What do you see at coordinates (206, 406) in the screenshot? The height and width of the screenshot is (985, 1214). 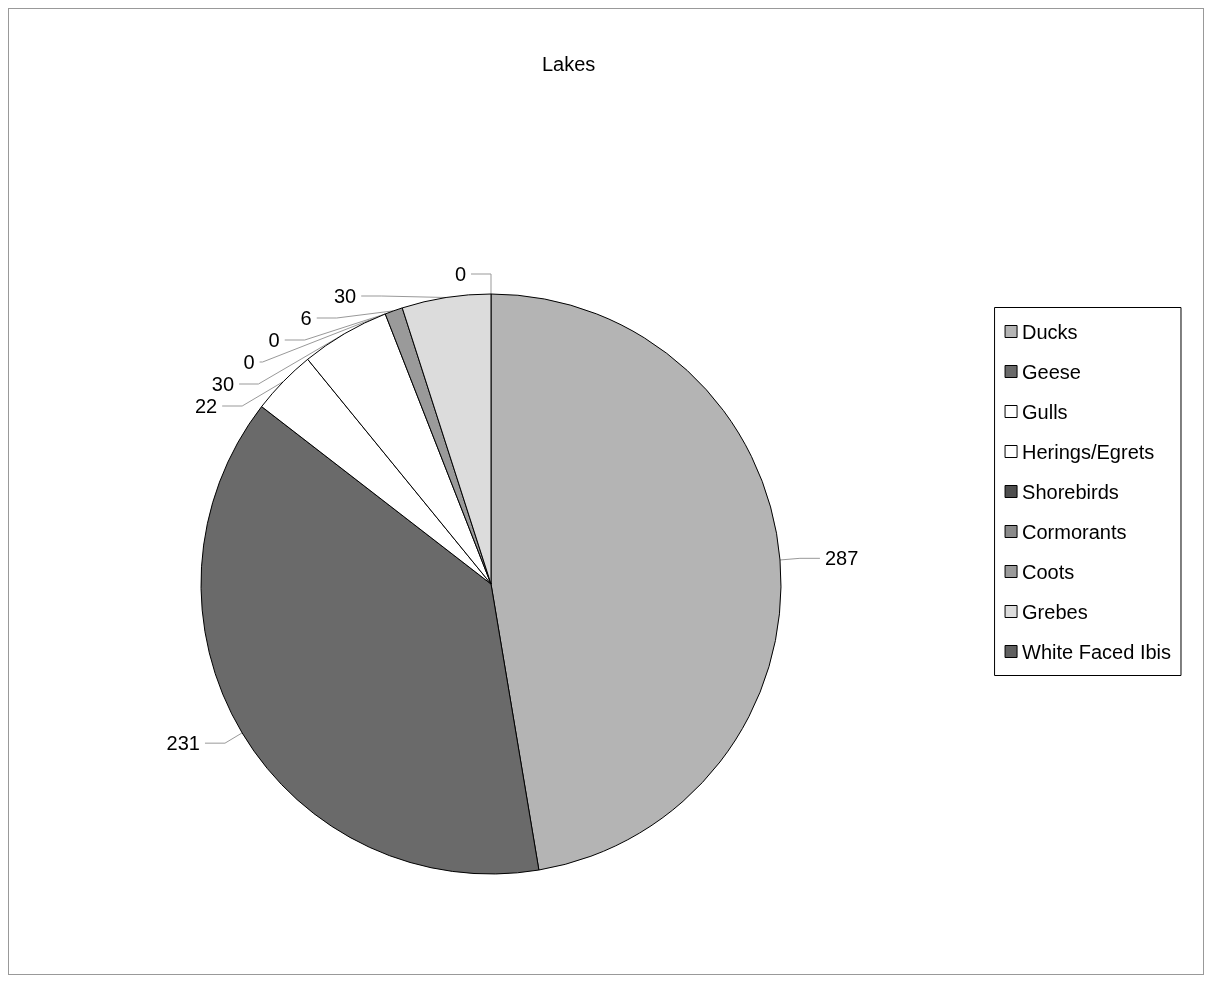 I see `data-label: 22` at bounding box center [206, 406].